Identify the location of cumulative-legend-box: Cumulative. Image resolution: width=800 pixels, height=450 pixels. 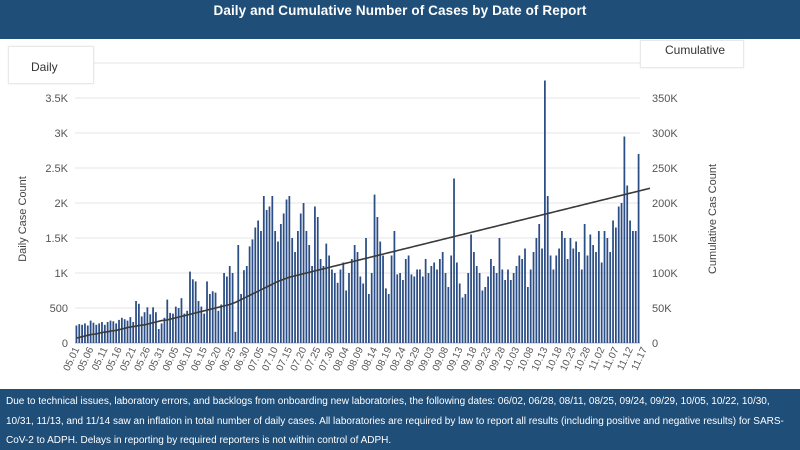
(692, 54).